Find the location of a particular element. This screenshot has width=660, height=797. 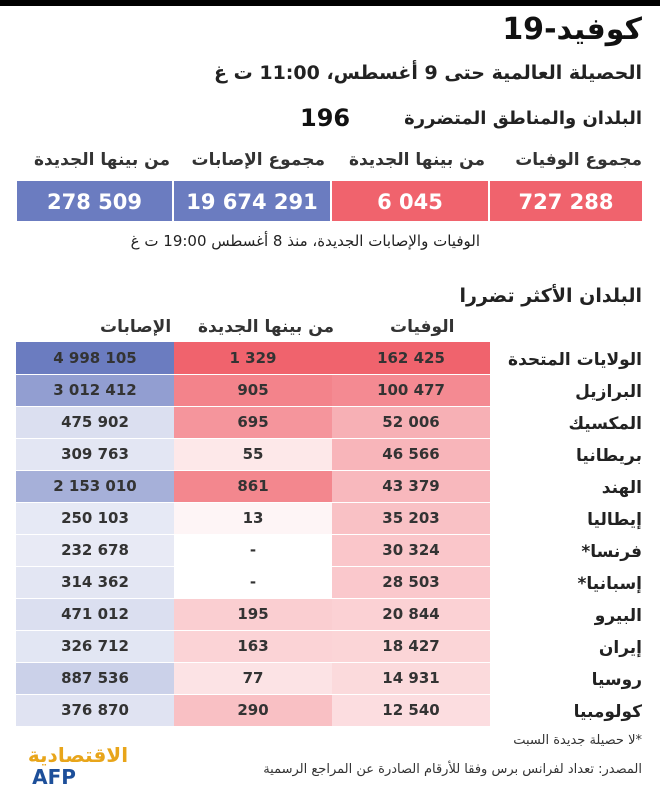

cell-cases: 376 870 is located at coordinates (95, 710).